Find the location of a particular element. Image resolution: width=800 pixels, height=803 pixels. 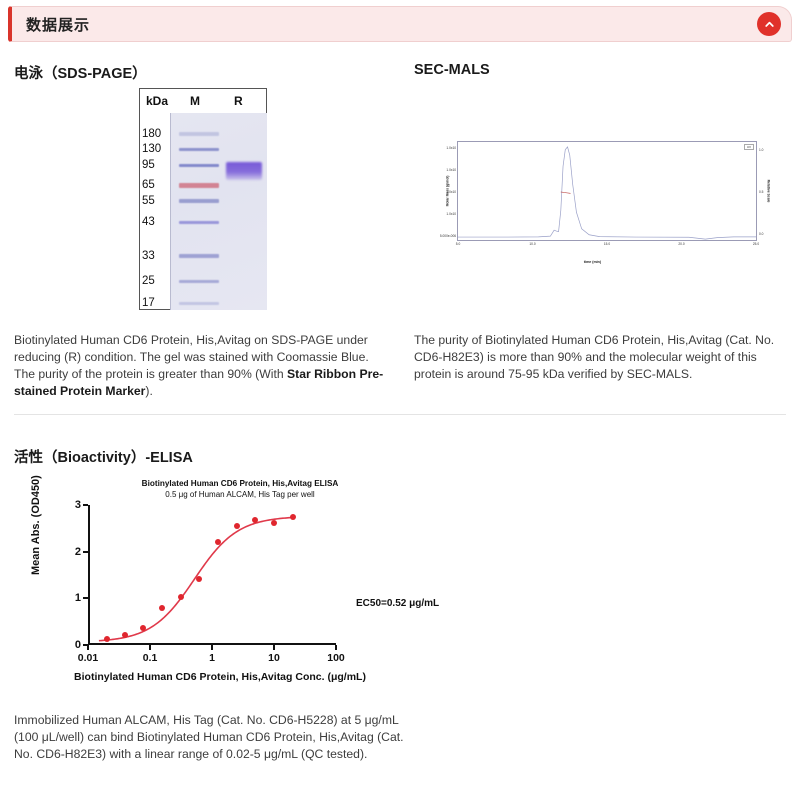

sec-mals-x-tick: 20.0 is located at coordinates (681, 244).